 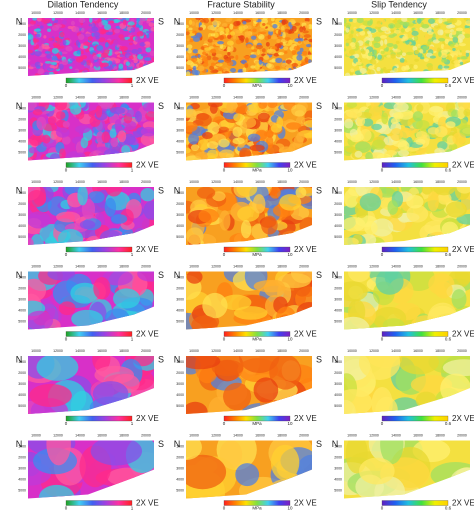 I want to click on colorbar-max: 0.6, so click(x=448, y=423).